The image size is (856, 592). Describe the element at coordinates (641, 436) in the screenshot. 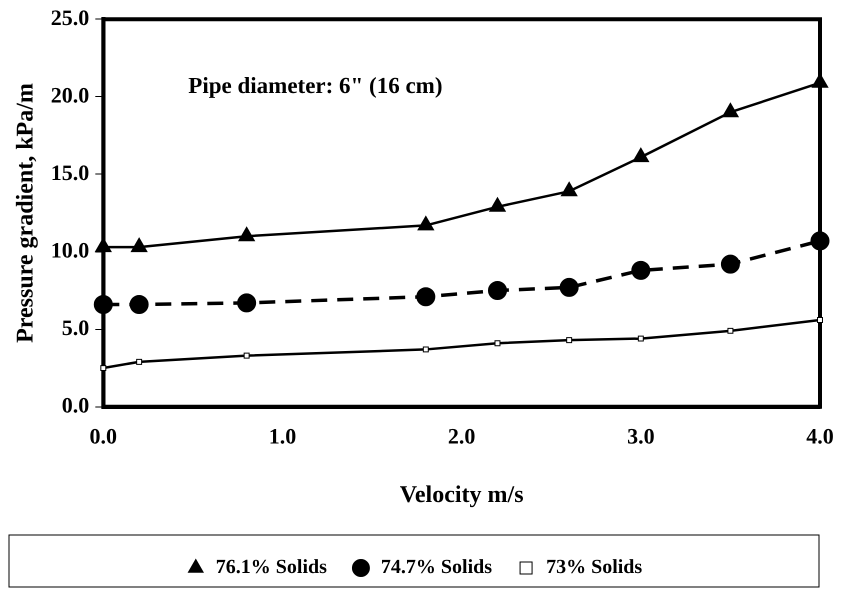

I see `x-tick-label: 3.0` at that location.